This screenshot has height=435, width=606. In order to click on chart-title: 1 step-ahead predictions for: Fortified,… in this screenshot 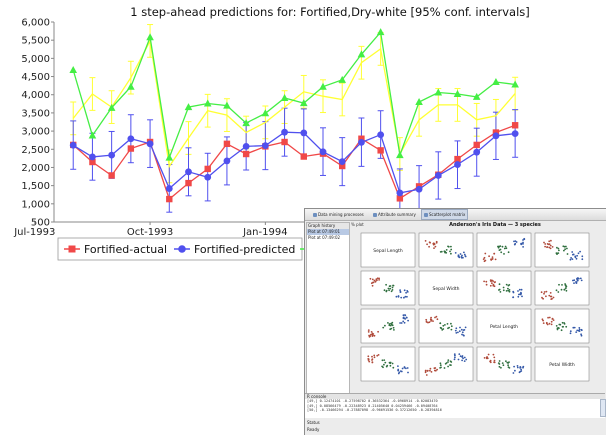, I will do `click(330, 12)`.